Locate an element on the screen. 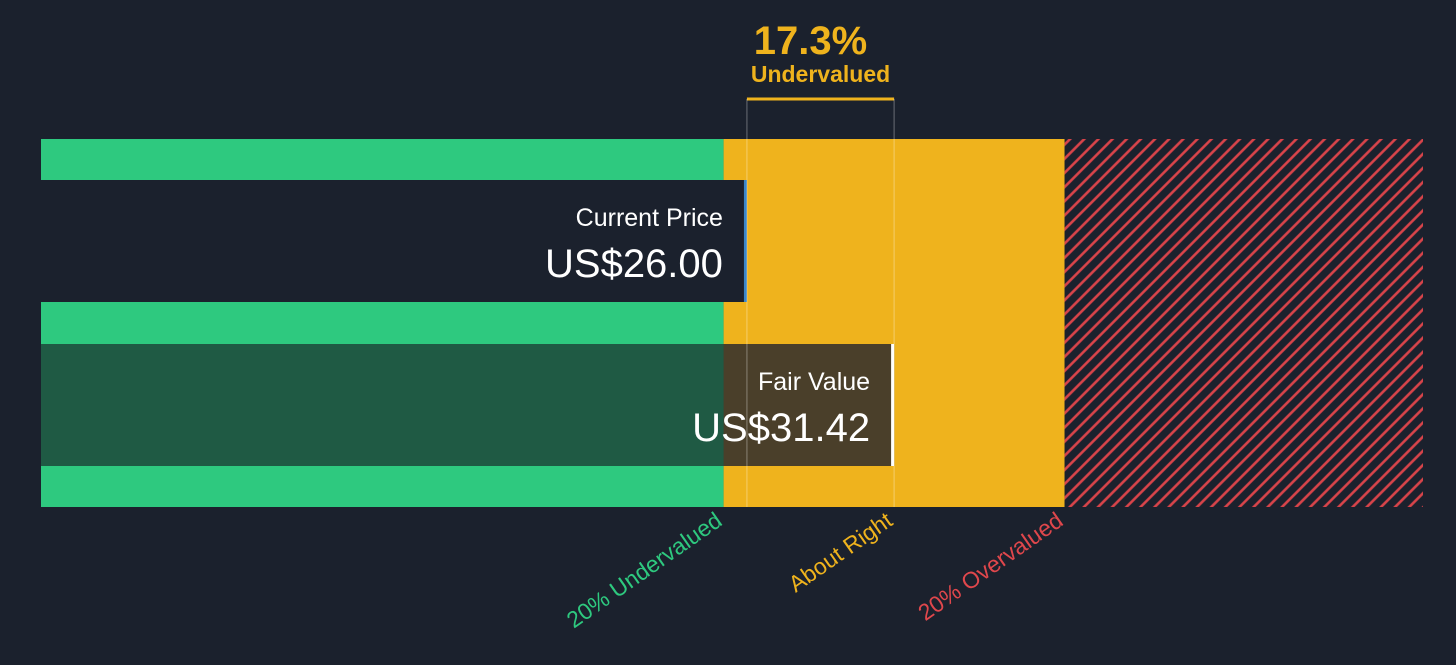  current-price-value: US$26.00 is located at coordinates (634, 264).